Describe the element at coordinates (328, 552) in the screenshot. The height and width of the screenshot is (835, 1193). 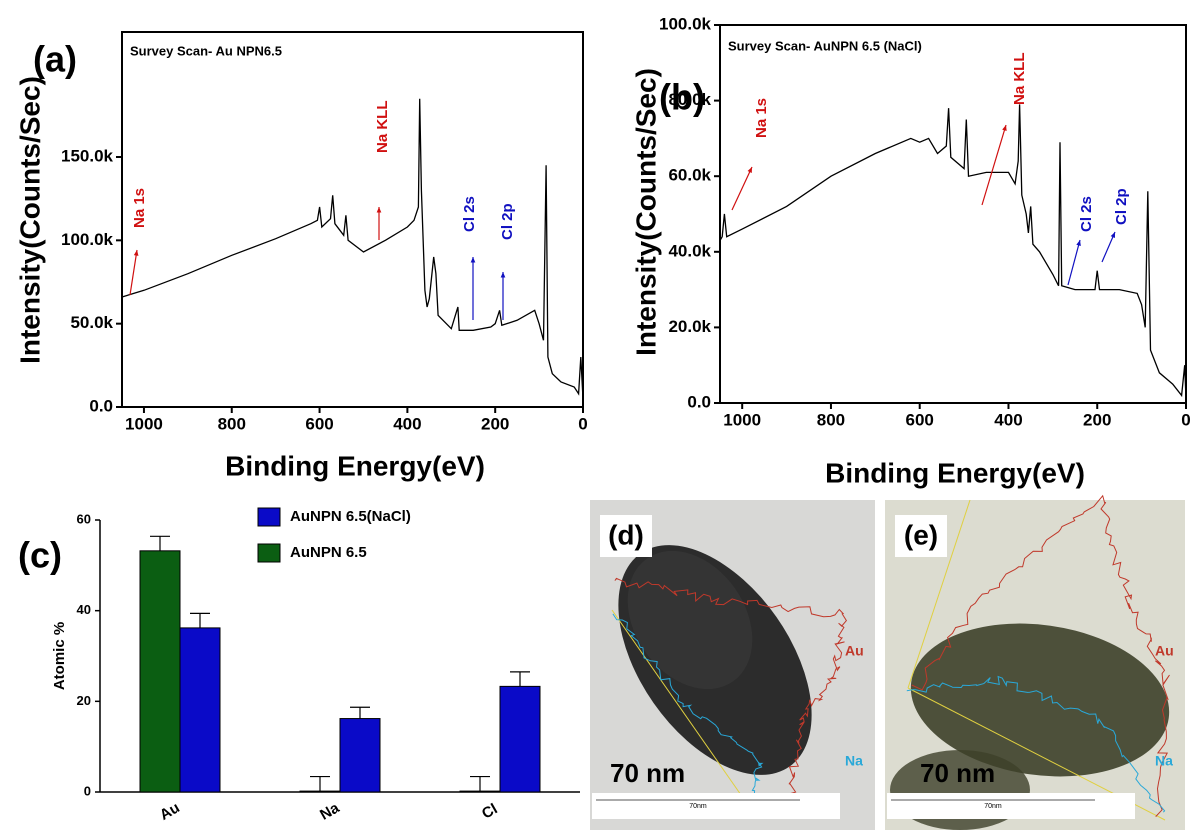
I see `legend-label: AuNPN 6.5` at that location.